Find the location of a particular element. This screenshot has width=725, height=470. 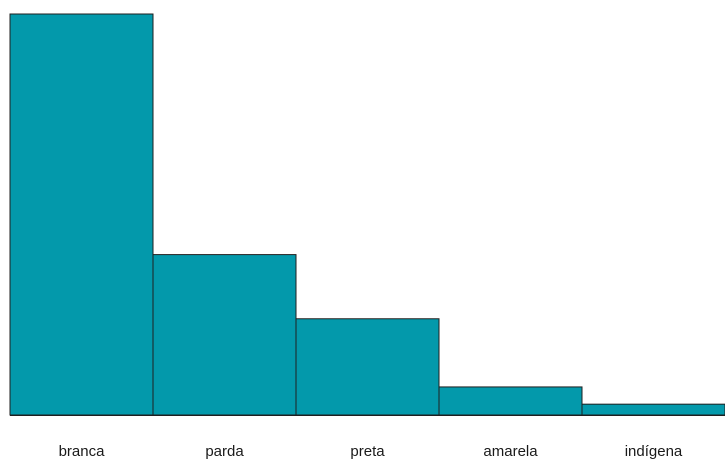

category-label-1: parda is located at coordinates (224, 451).